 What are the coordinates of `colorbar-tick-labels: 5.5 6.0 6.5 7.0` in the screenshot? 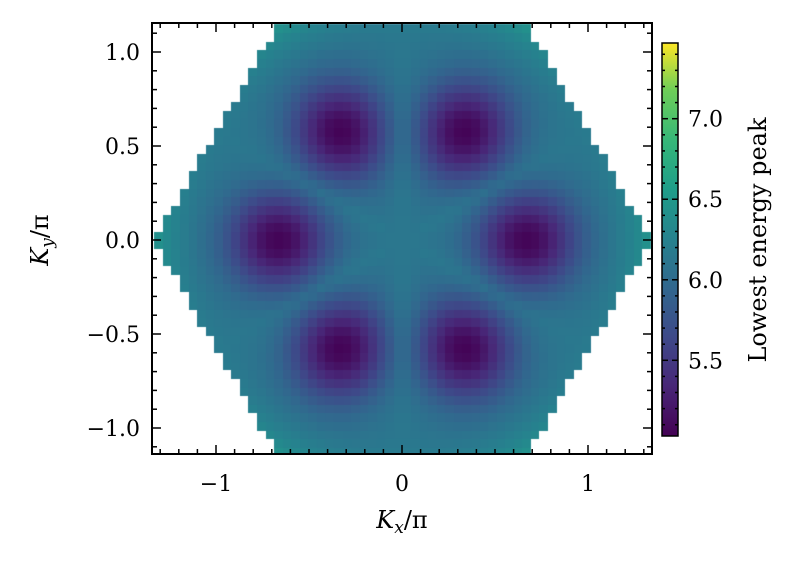 It's located at (705, 241).